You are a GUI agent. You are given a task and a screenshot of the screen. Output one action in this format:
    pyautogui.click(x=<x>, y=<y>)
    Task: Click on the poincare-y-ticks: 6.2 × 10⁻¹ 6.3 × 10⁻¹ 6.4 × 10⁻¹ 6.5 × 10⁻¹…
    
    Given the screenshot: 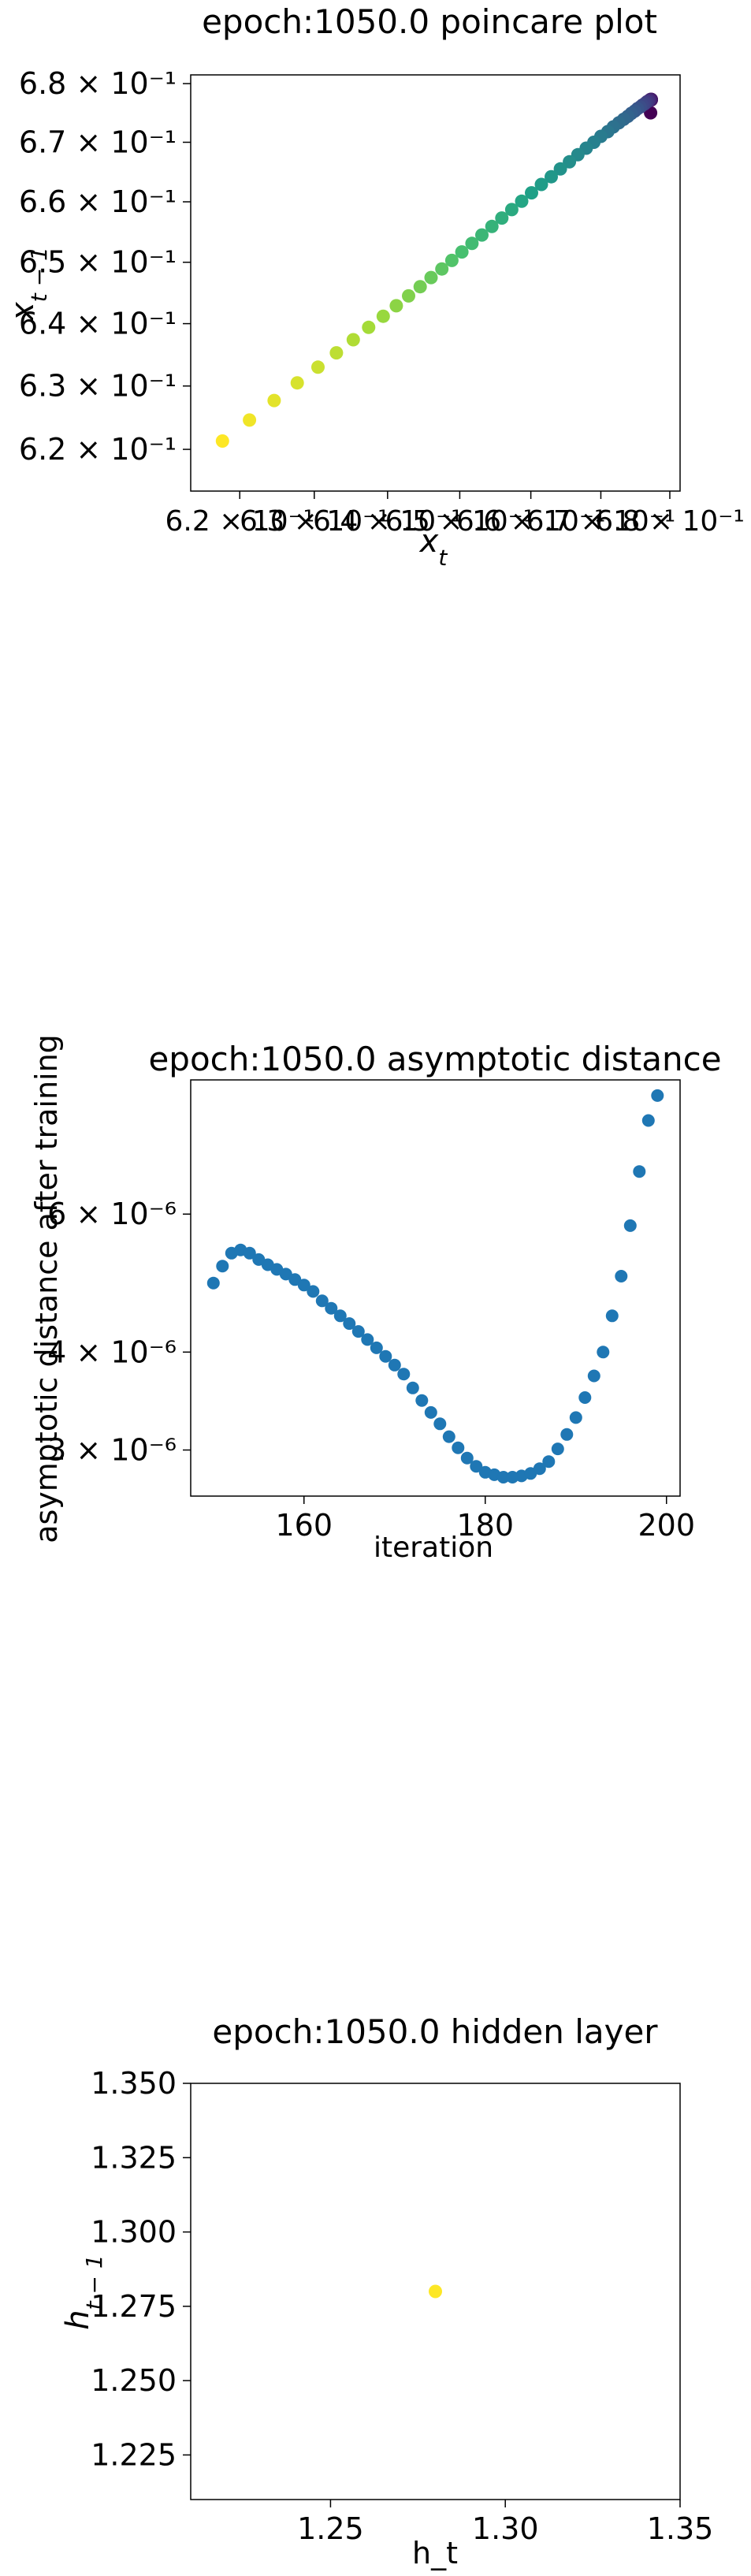 What is the action you would take?
    pyautogui.click(x=105, y=266)
    